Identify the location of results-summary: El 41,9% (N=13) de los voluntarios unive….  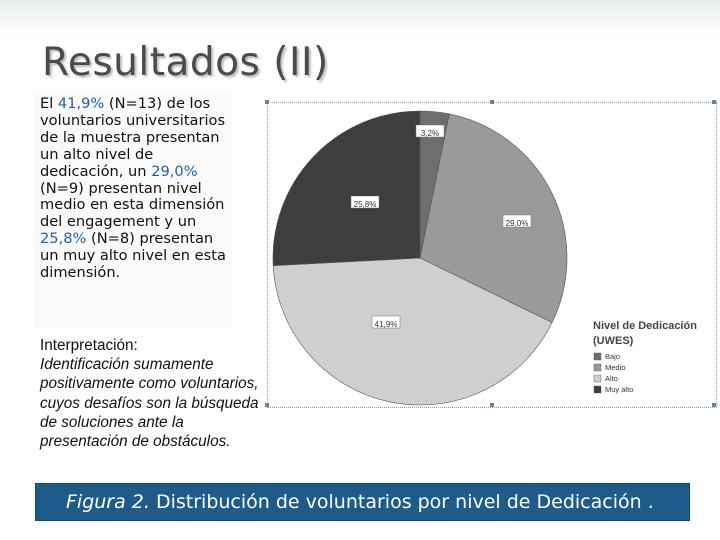
(133, 211).